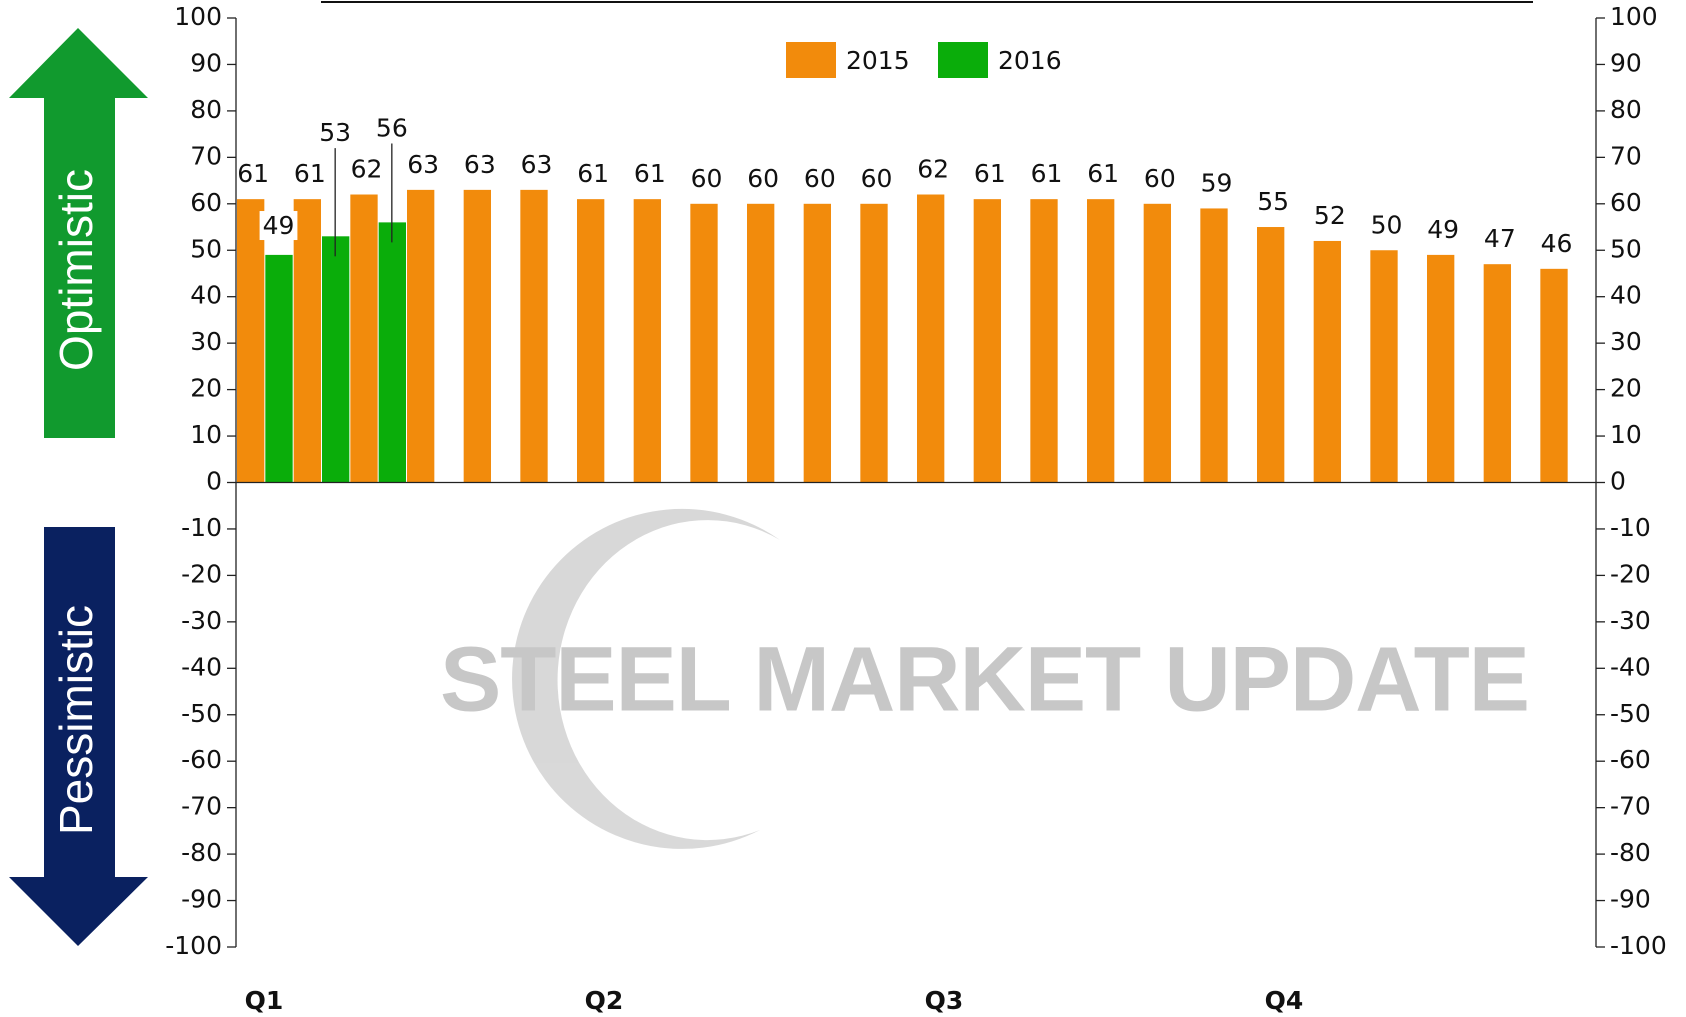 This screenshot has width=1686, height=1017. I want to click on y2-tick-label: -30, so click(1630, 620).